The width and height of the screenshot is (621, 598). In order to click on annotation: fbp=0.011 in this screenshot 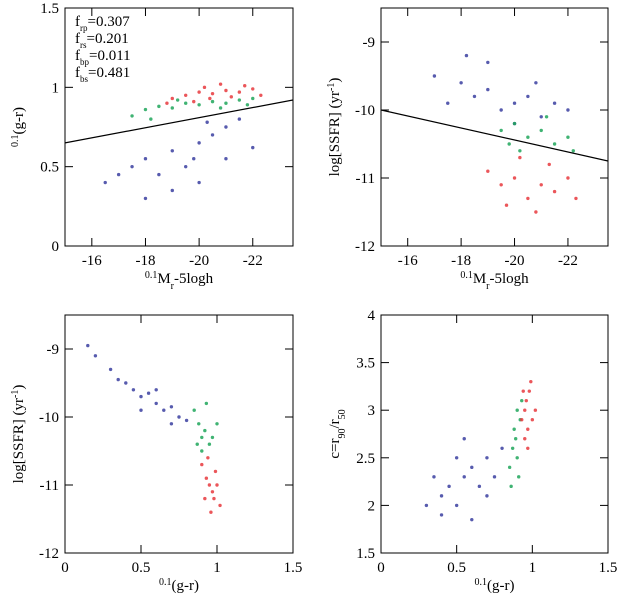, I will do `click(103, 57)`.